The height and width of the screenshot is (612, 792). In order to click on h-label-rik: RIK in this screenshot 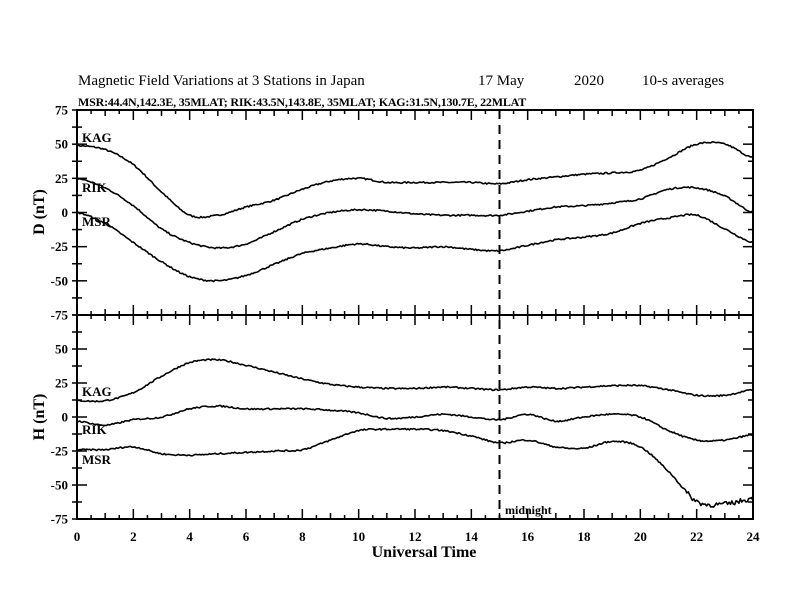, I will do `click(94, 429)`.